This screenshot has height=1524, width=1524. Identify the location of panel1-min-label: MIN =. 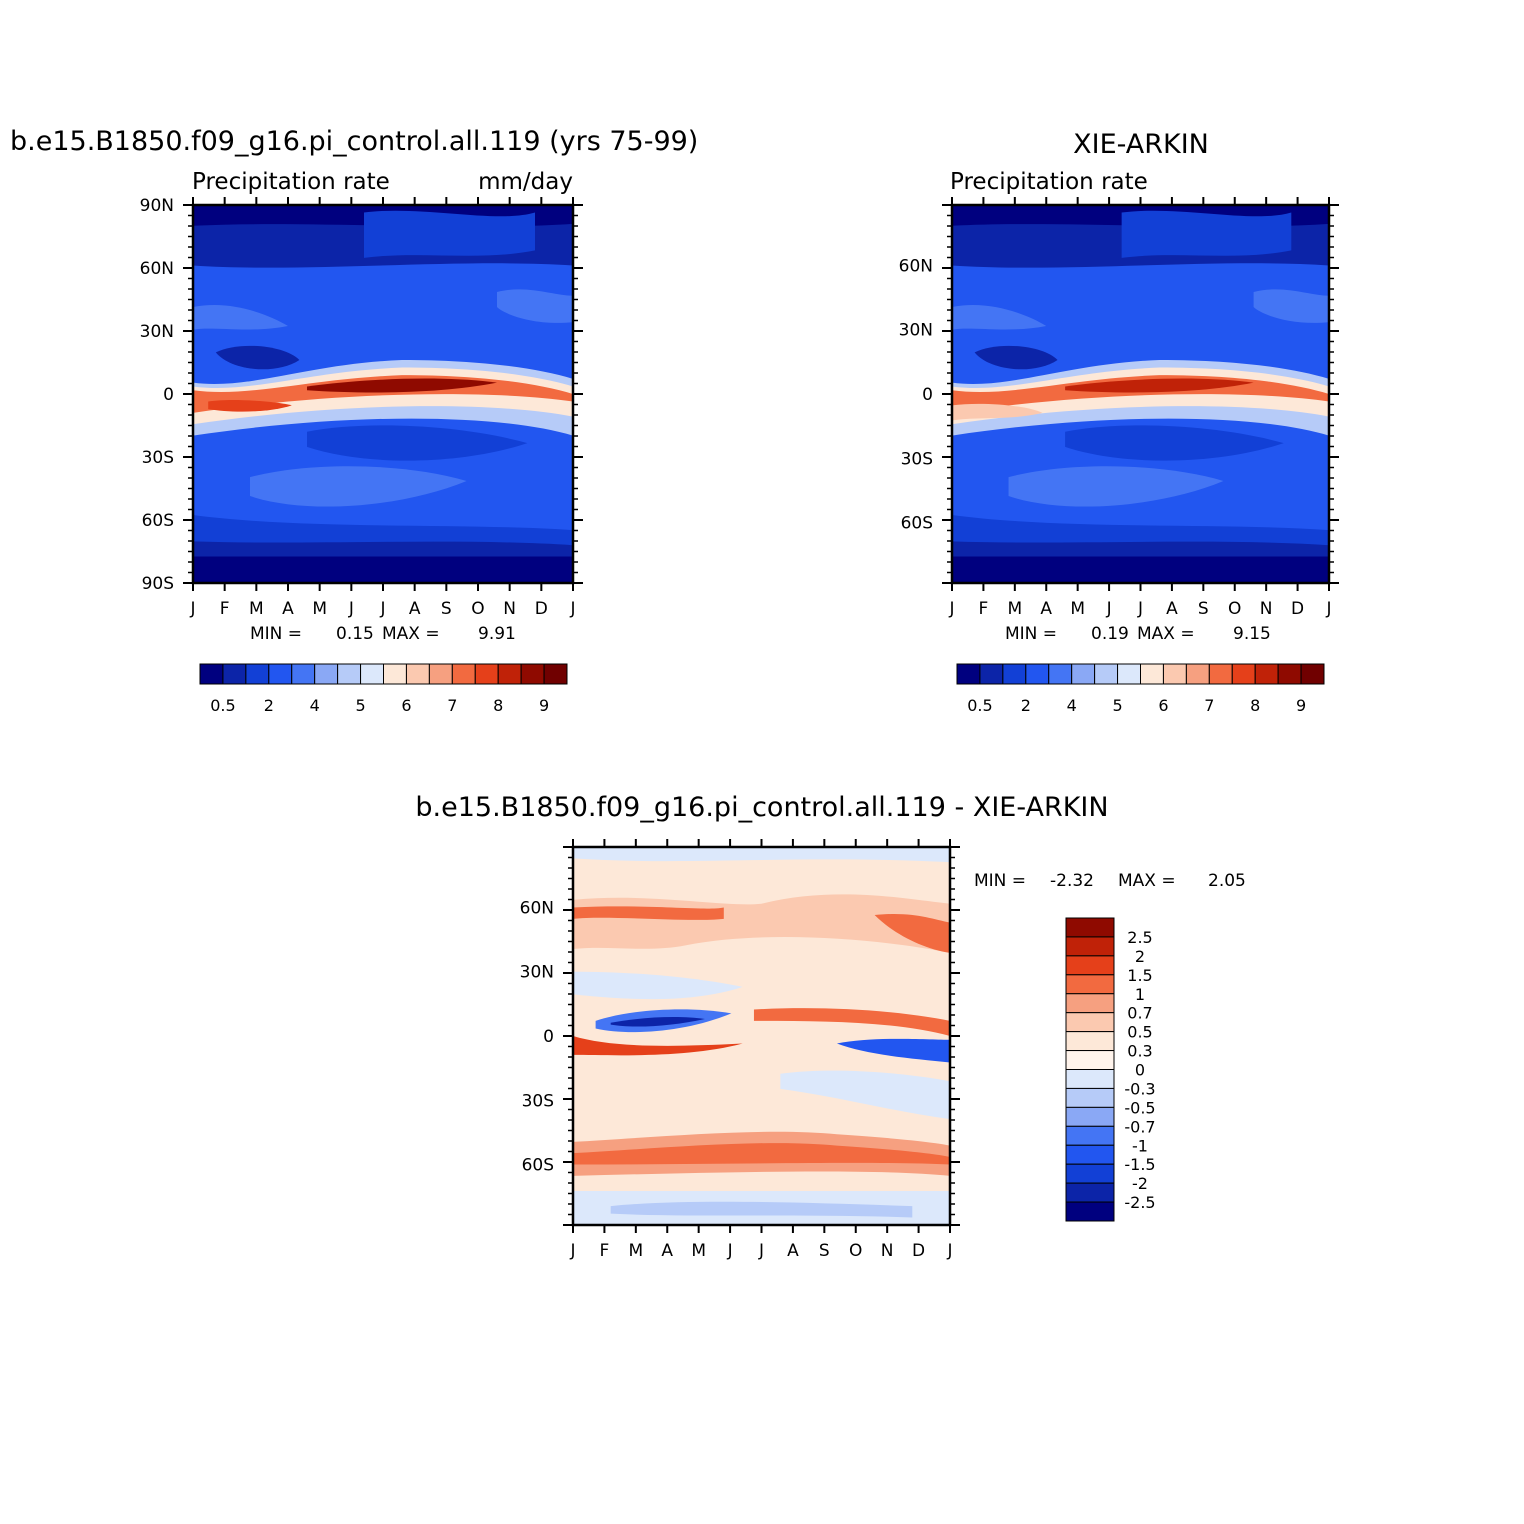
(276, 634).